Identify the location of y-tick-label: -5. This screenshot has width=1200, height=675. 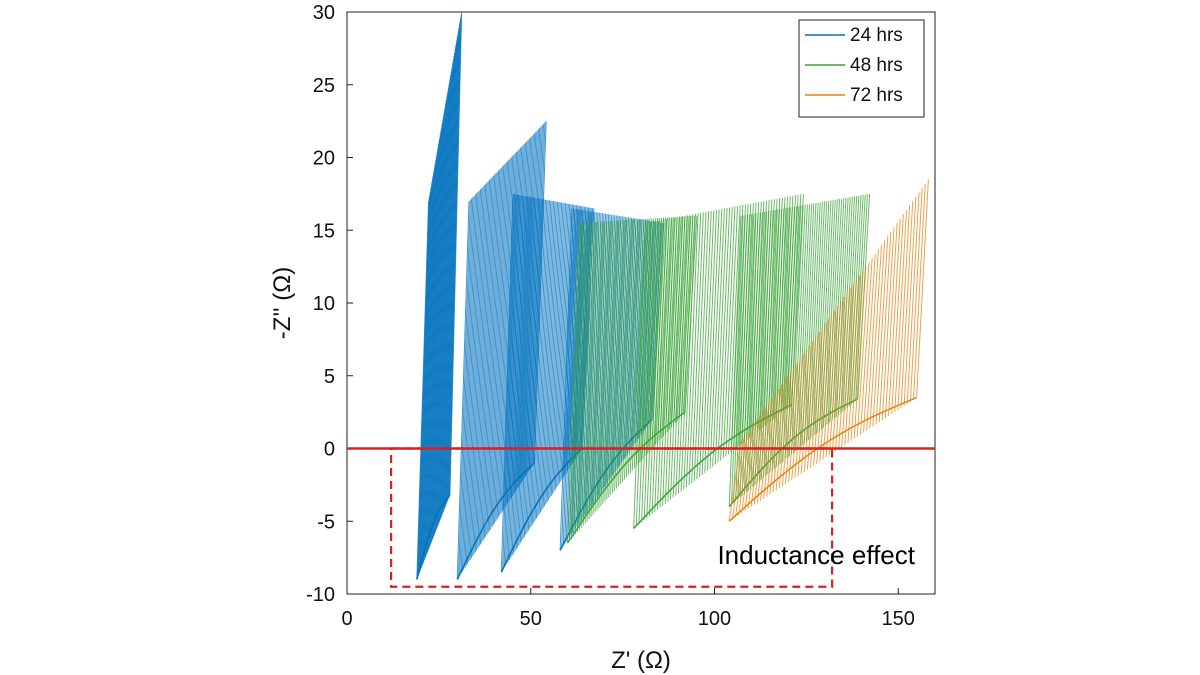
(326, 522).